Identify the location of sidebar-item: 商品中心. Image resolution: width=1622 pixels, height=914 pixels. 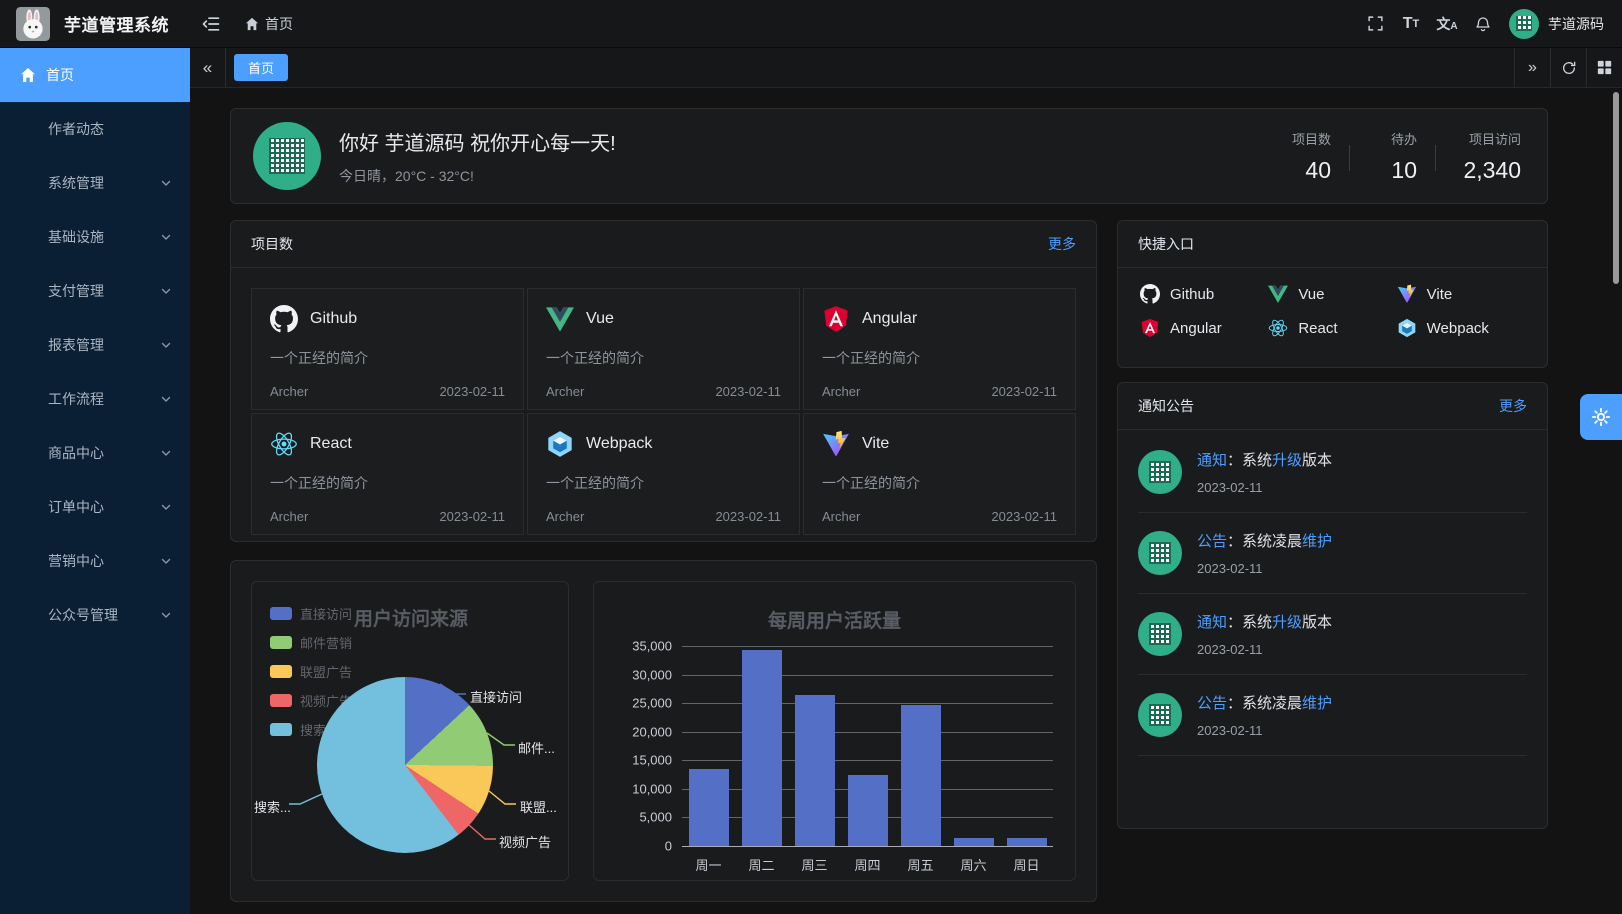
(95, 453).